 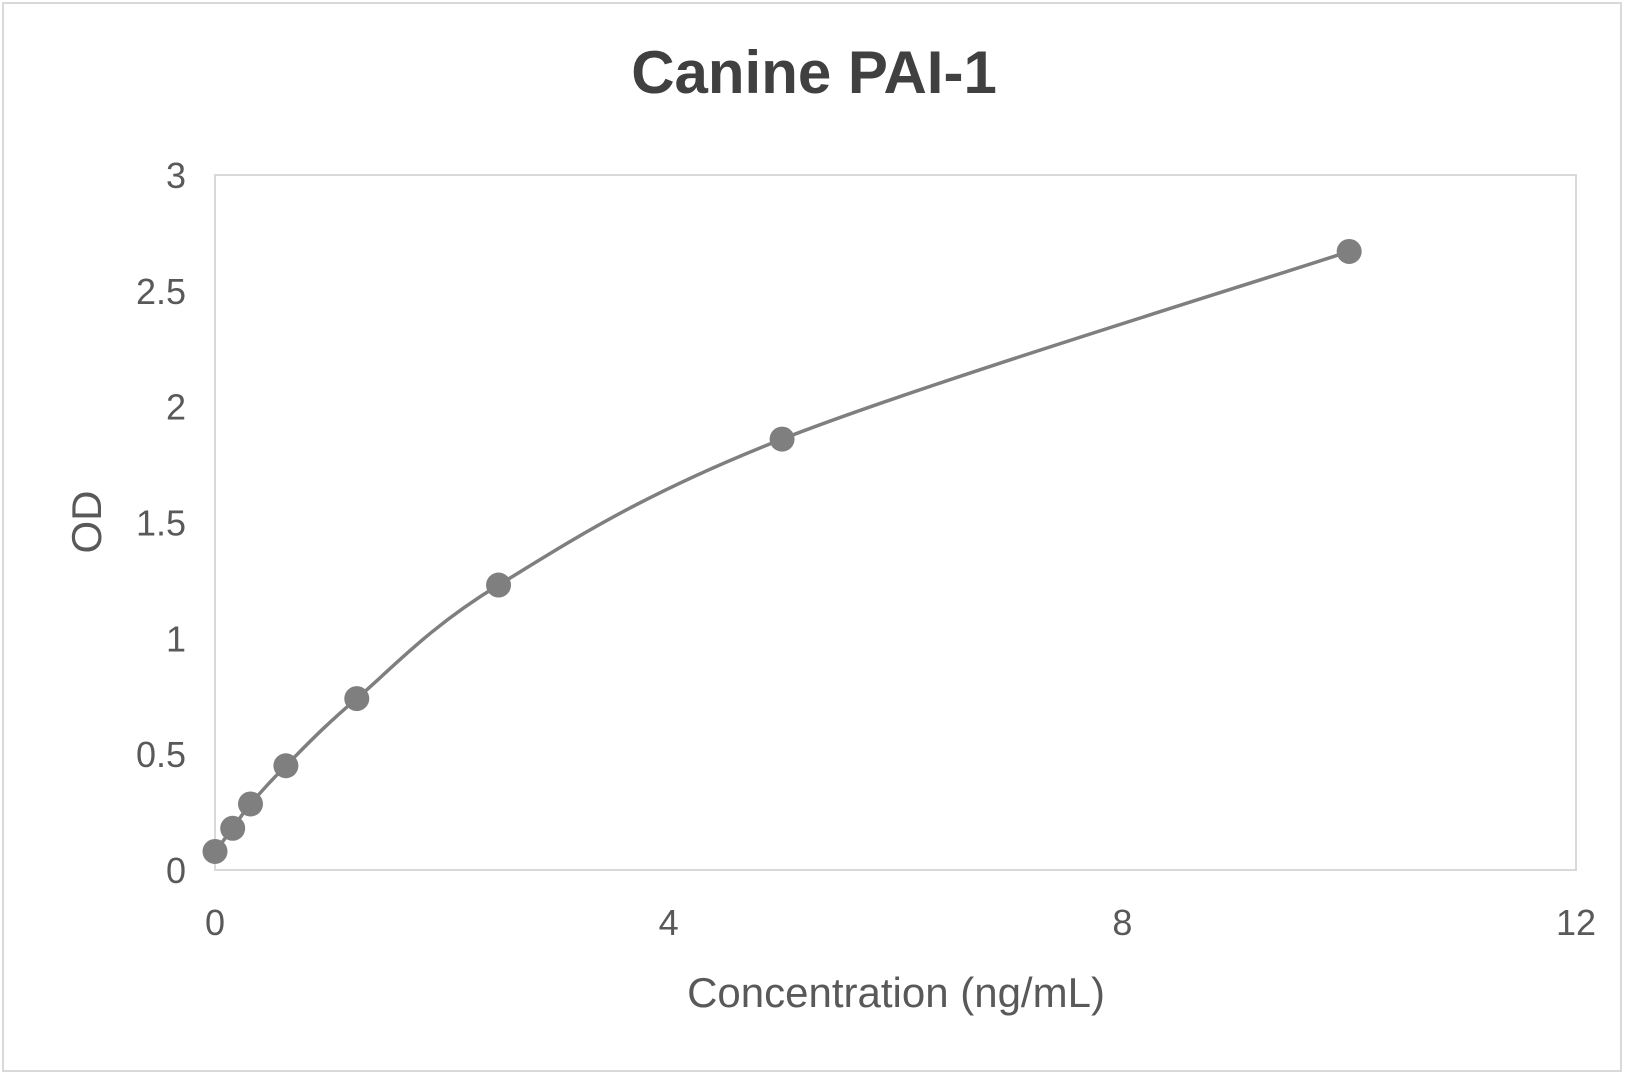 I want to click on x-tick-label: 4, so click(x=669, y=922).